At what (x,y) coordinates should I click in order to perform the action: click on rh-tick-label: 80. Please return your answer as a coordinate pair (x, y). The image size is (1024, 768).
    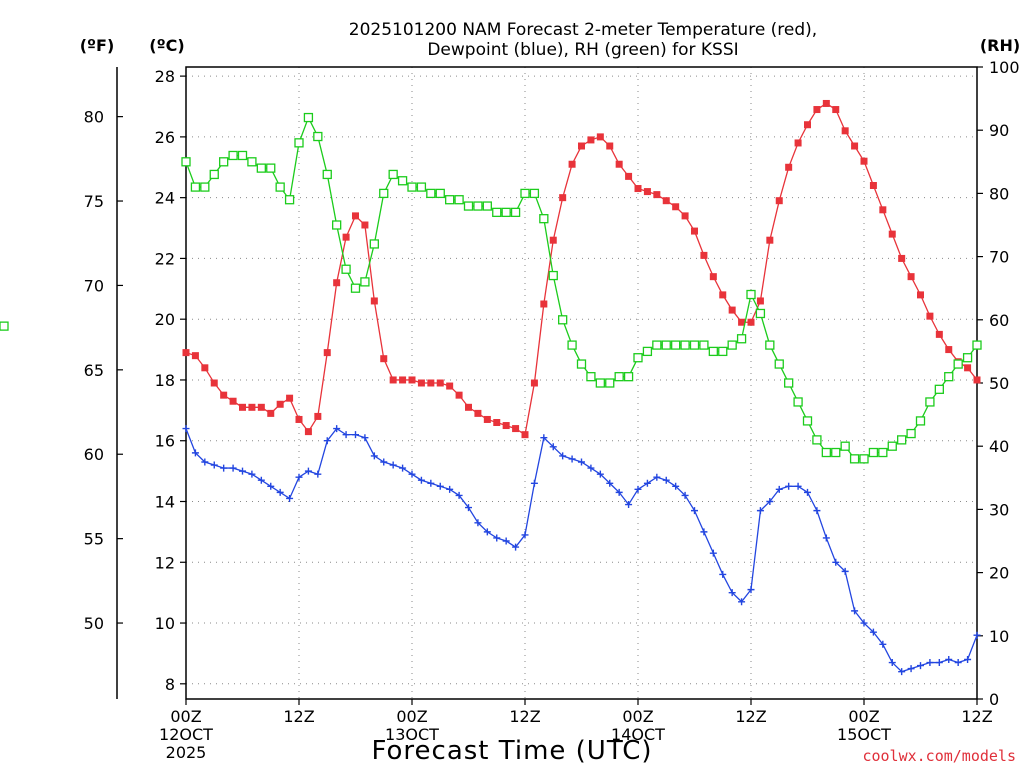
    Looking at the image, I should click on (999, 193).